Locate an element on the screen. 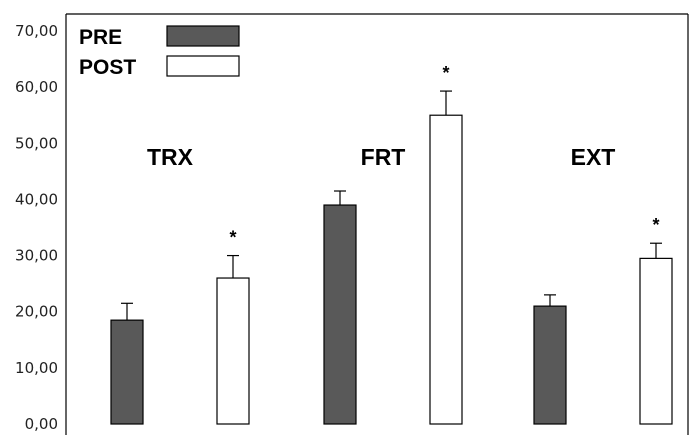 The image size is (690, 435). y-tick-label: 0,00 is located at coordinates (41, 424).